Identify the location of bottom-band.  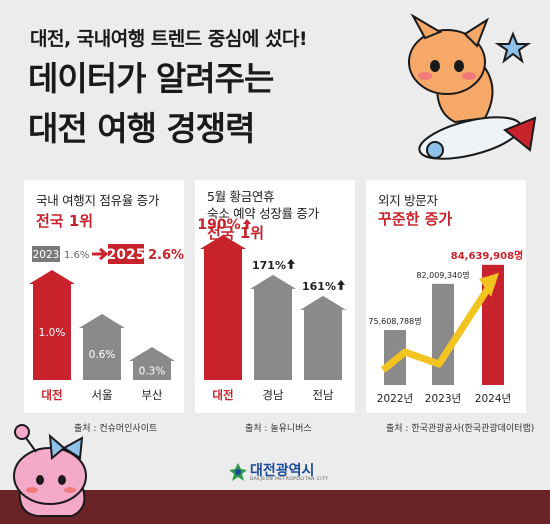
(275, 507).